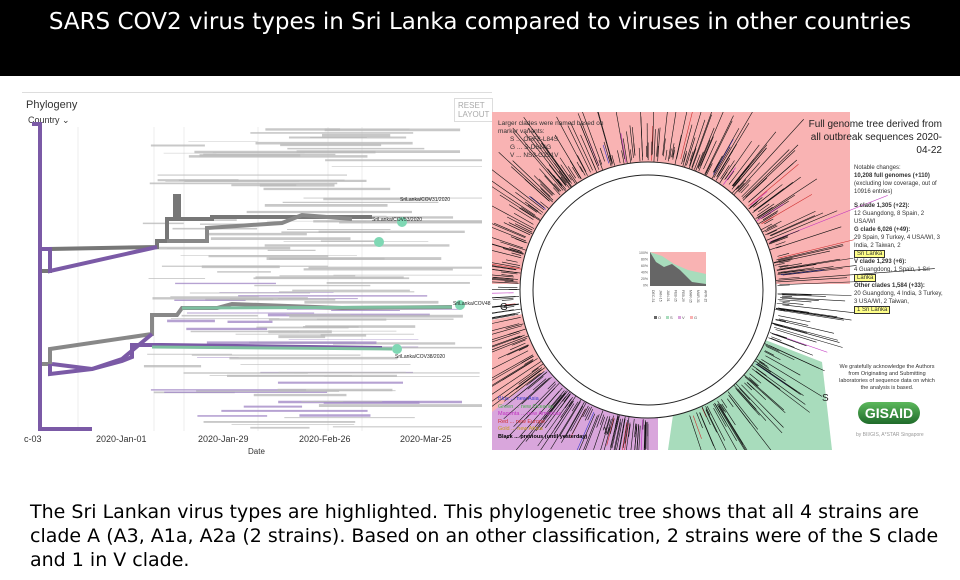 This screenshot has height=580, width=960. I want to click on color-by-dropdown: Country ⌄, so click(49, 120).